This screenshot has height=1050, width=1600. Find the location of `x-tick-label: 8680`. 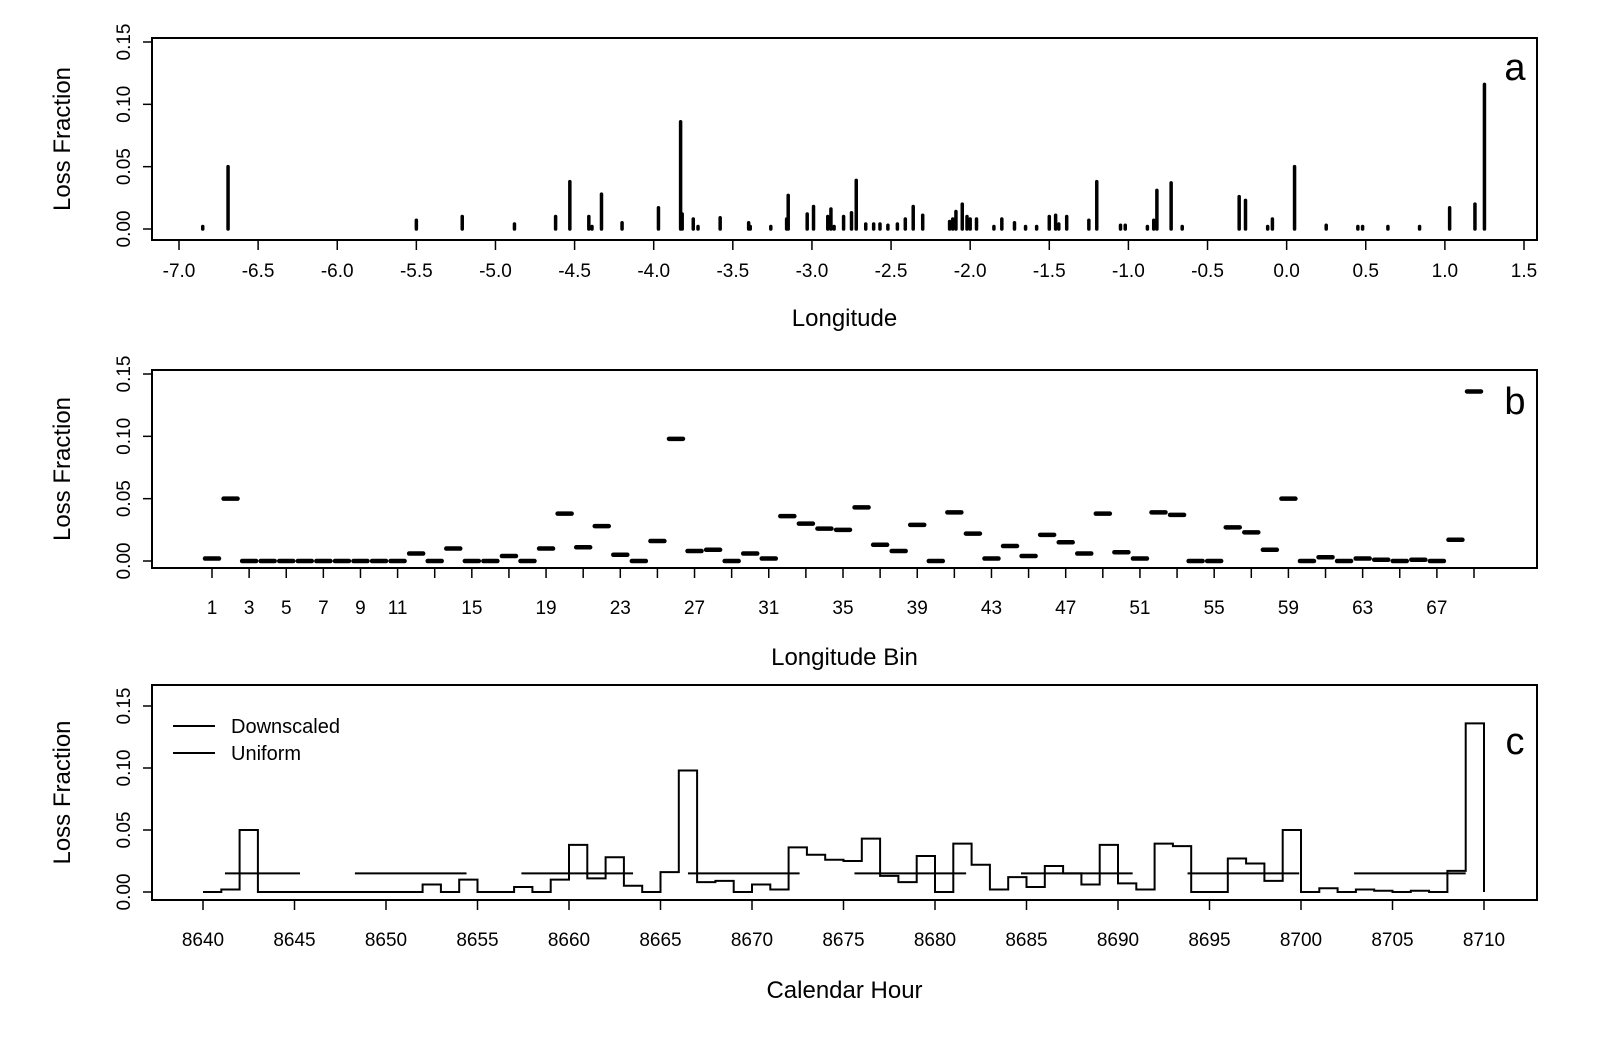

x-tick-label: 8680 is located at coordinates (935, 940).